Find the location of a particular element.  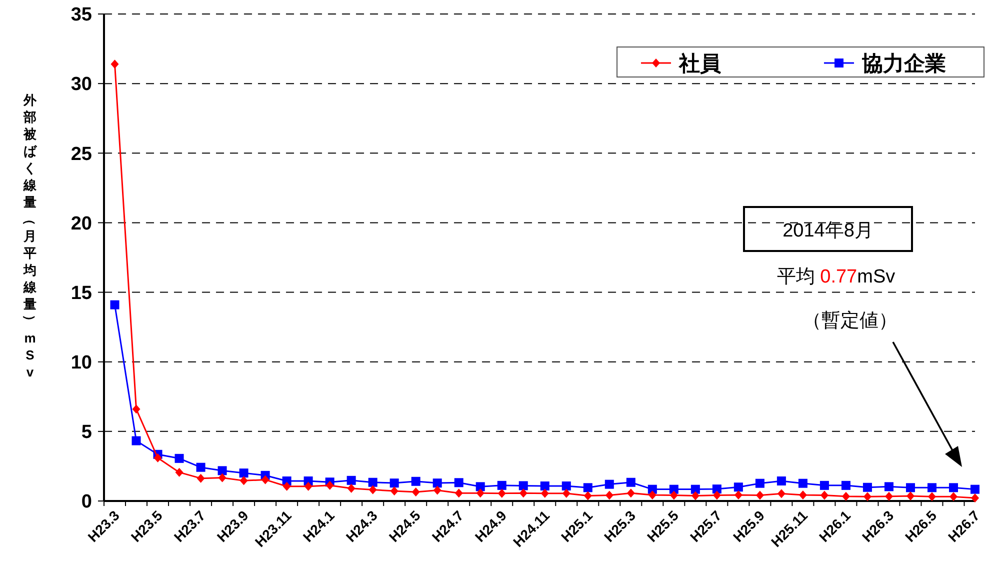

legend-label: 協力企業 is located at coordinates (903, 64).